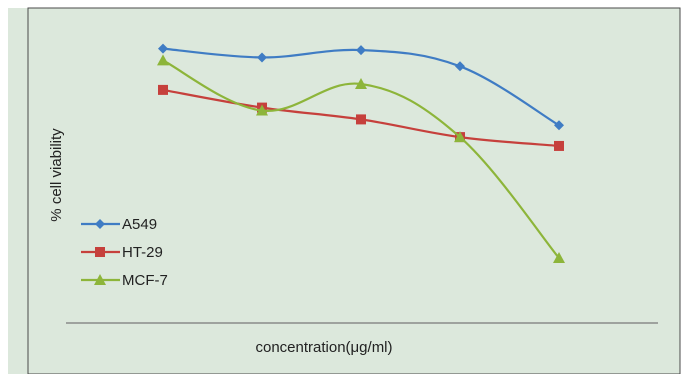 The image size is (688, 374). I want to click on legend-label-mcf-7: MCF-7, so click(145, 280).